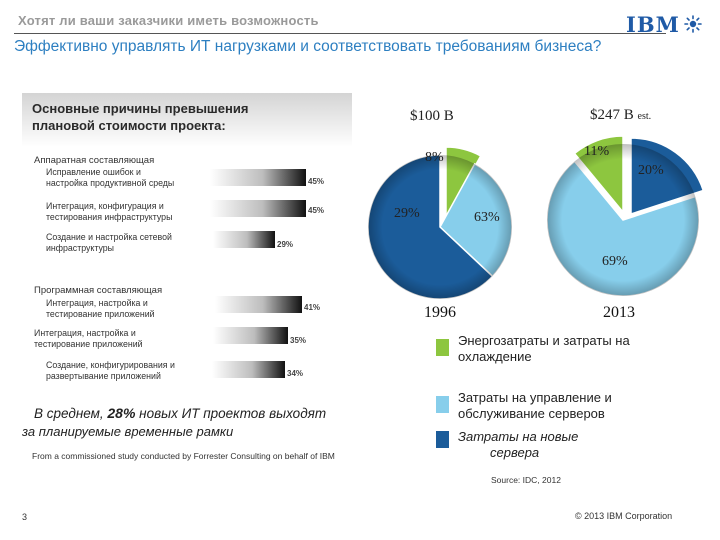  I want to click on item-label-line: тестирования инфраструктуры, so click(109, 217).